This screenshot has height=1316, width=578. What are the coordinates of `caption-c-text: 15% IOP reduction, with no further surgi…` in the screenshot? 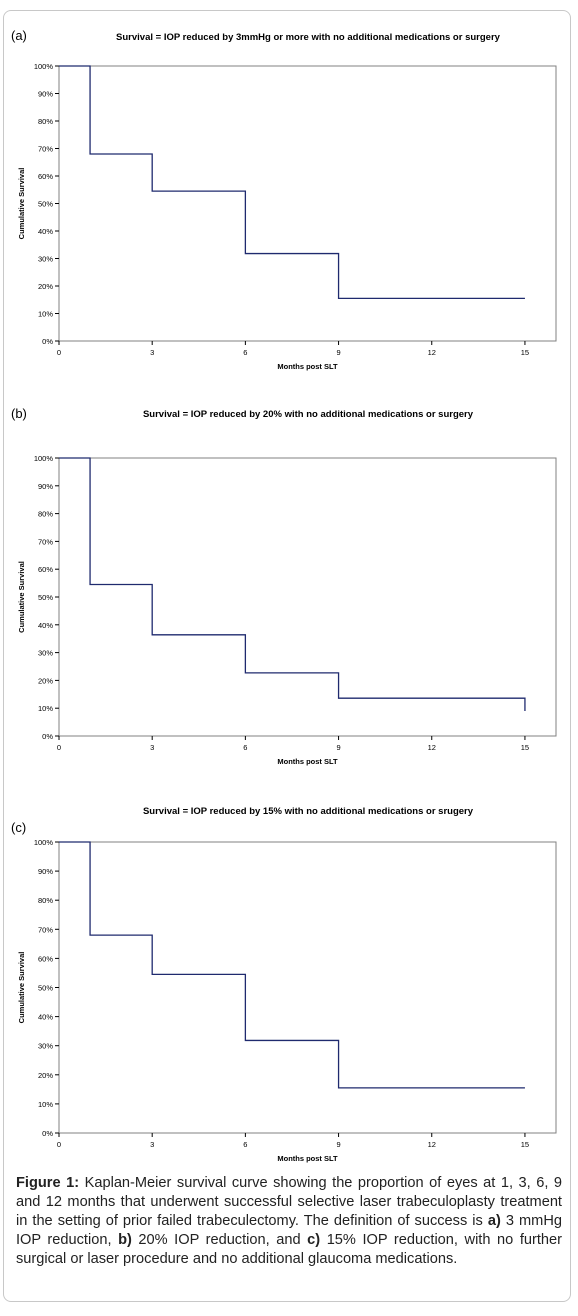 It's located at (289, 1249).